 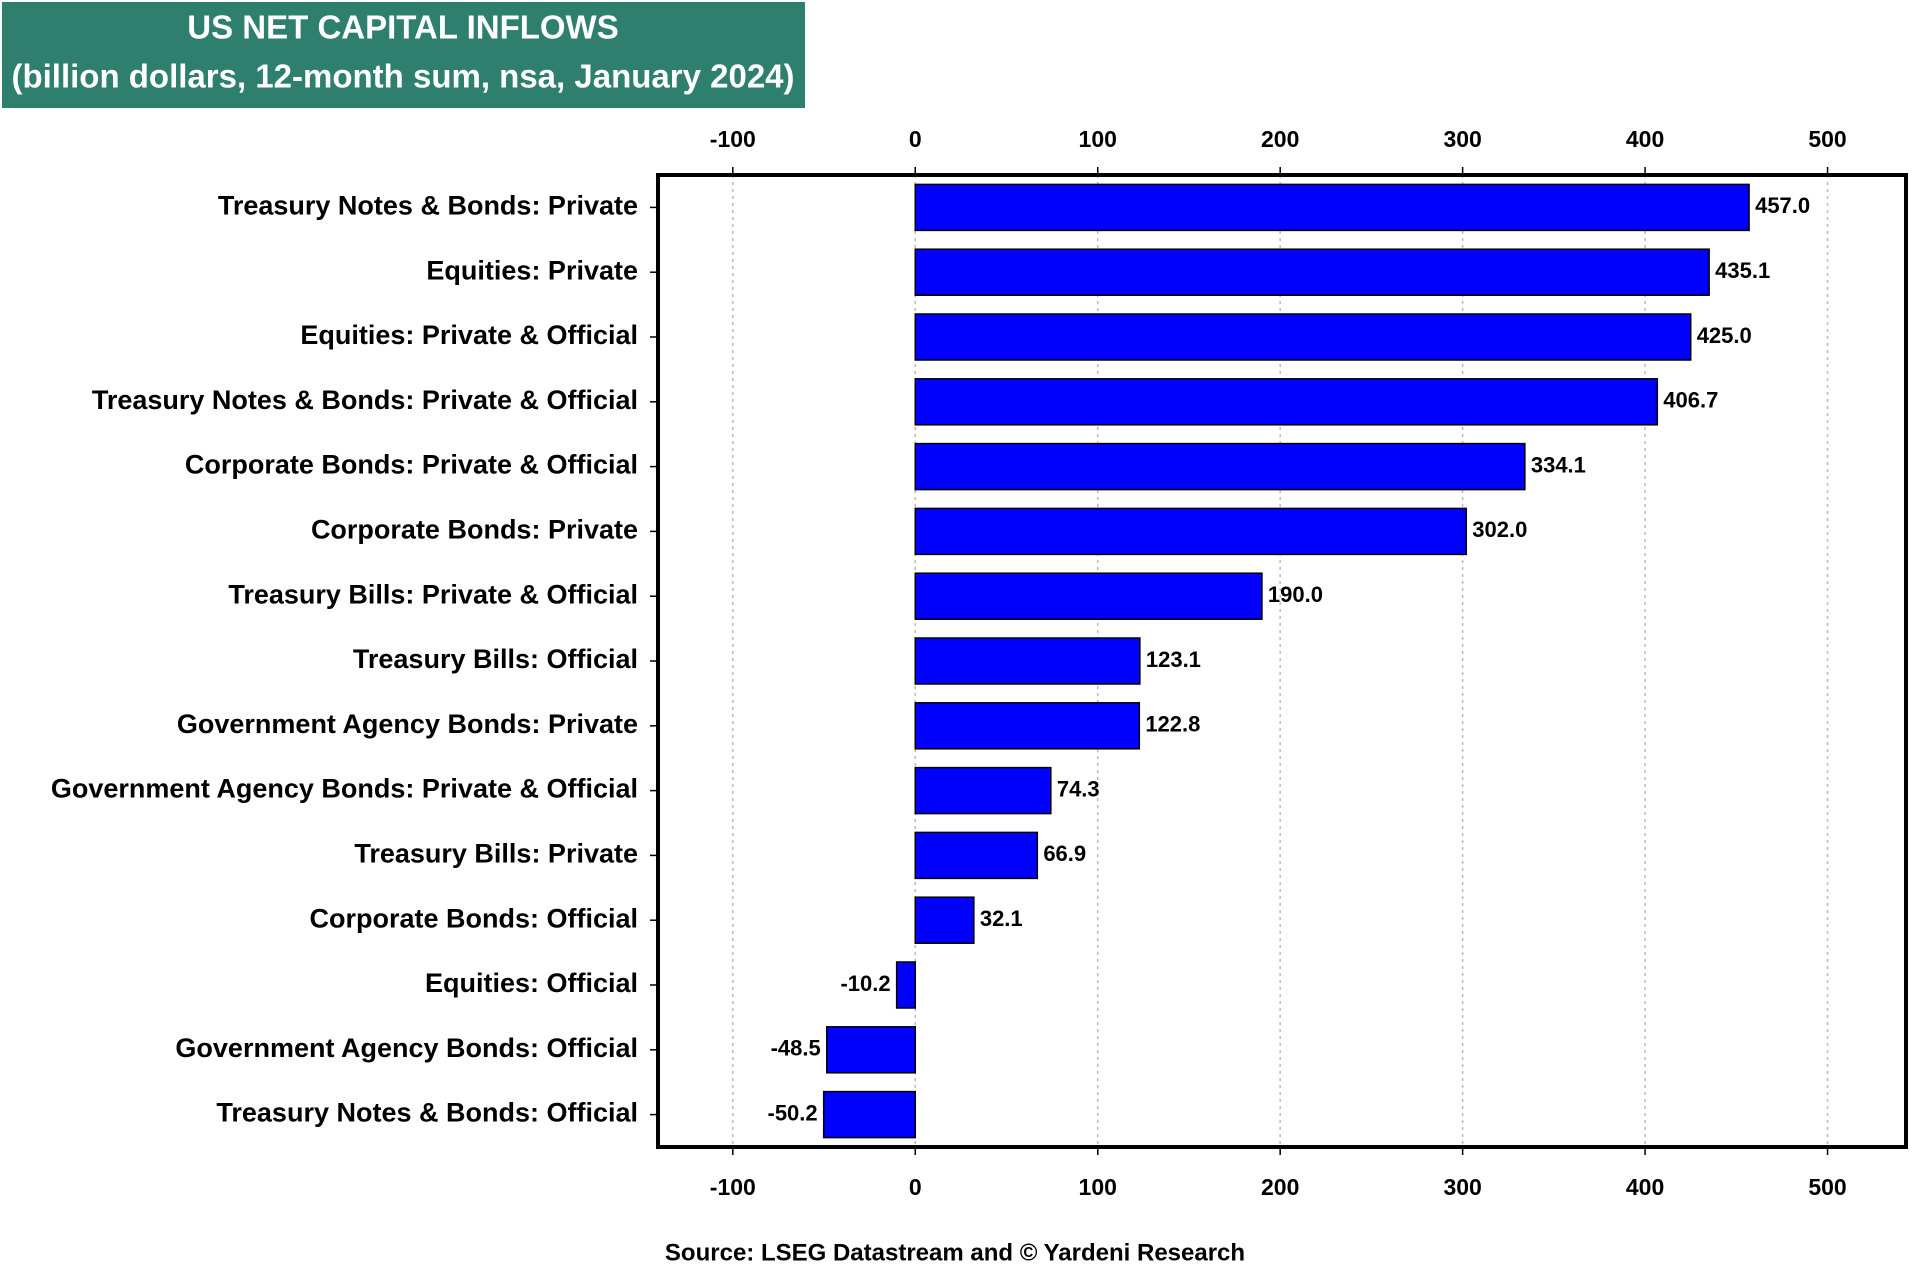 I want to click on data-label: 123.1, so click(x=1173, y=659).